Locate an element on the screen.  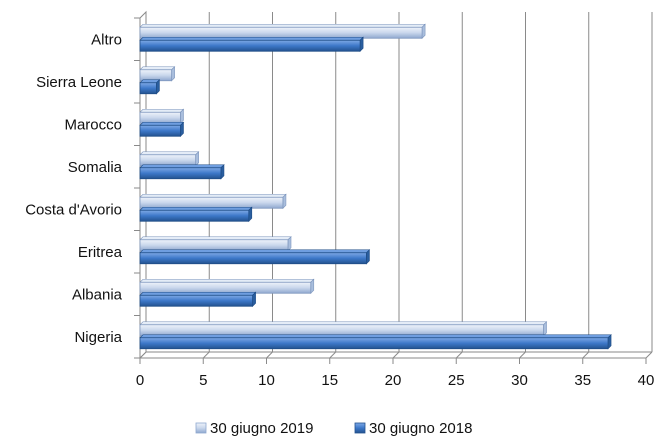
legend: 30 giugno 2019 30 giugno 2018 is located at coordinates (334, 428).